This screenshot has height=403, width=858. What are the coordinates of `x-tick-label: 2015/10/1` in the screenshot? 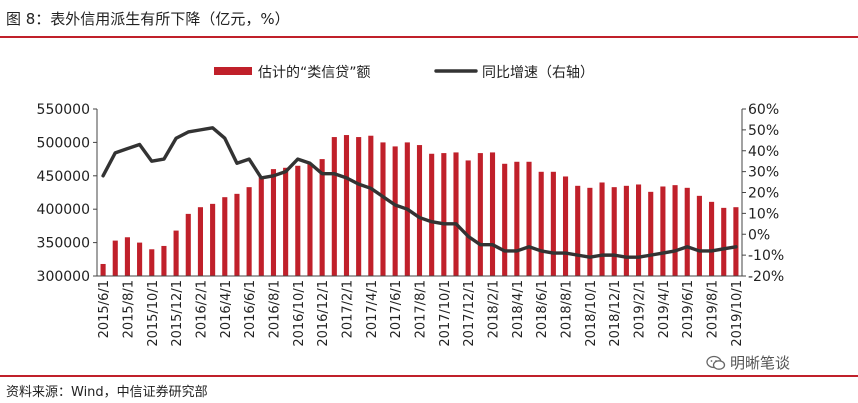 It's located at (153, 313).